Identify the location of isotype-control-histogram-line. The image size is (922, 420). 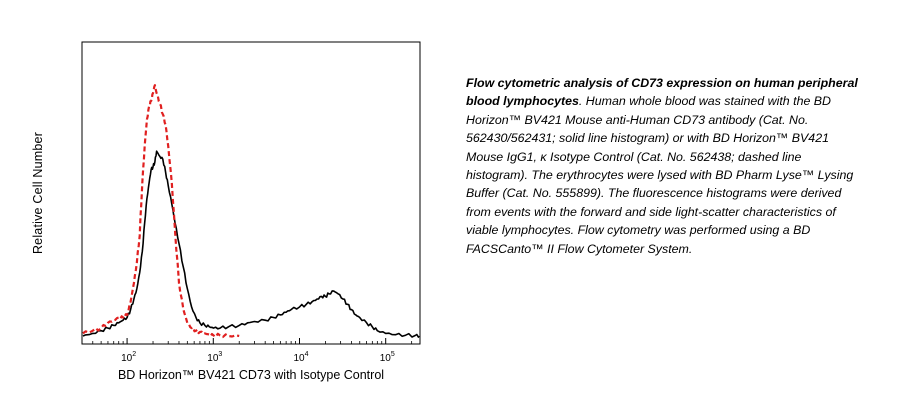
(161, 211).